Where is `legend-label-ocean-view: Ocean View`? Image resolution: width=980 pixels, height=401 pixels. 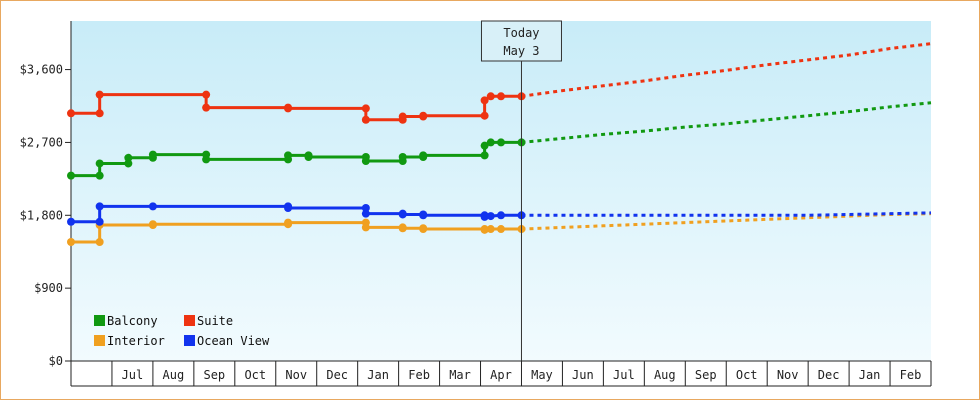 legend-label-ocean-view: Ocean View is located at coordinates (233, 341).